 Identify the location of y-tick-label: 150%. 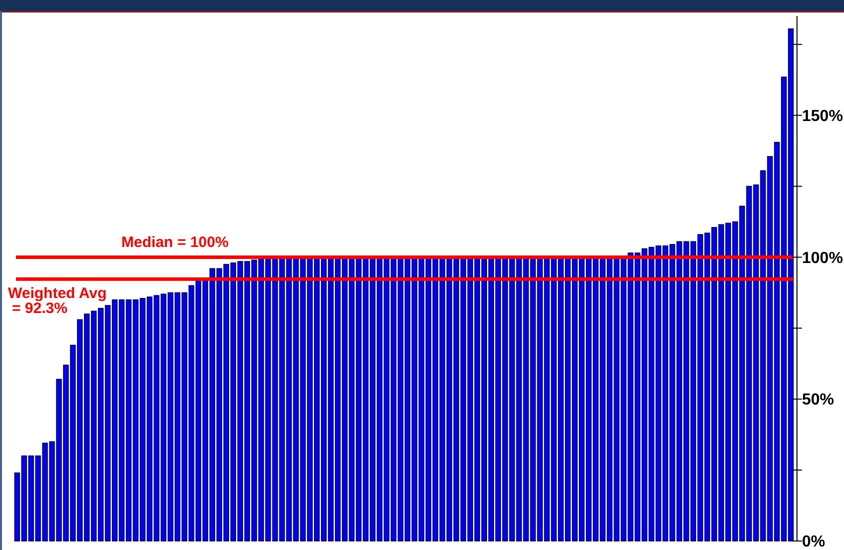
(822, 116).